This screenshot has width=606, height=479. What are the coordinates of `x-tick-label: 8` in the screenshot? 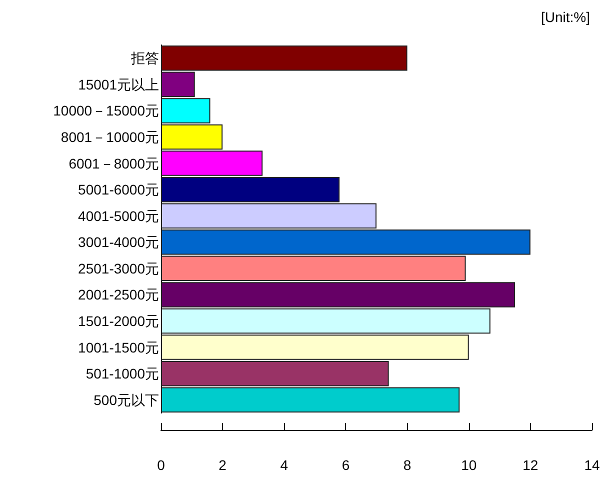 It's located at (407, 465).